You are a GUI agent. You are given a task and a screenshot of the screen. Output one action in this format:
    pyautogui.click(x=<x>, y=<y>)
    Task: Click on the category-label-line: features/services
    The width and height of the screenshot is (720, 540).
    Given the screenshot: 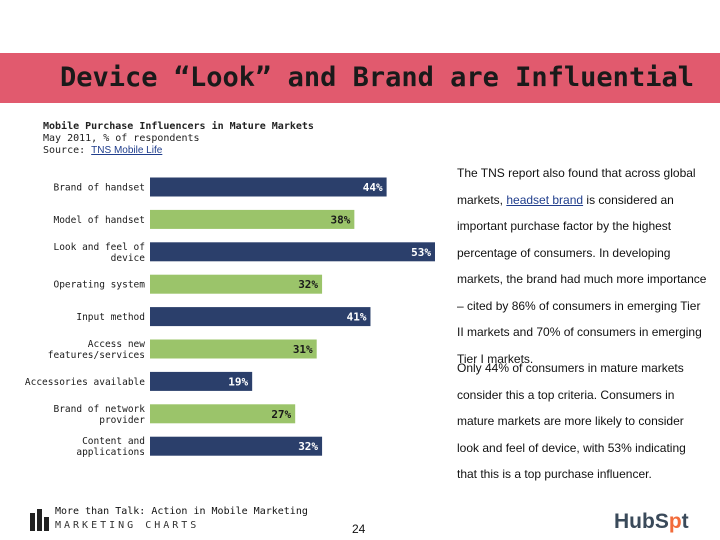 What is the action you would take?
    pyautogui.click(x=96, y=355)
    